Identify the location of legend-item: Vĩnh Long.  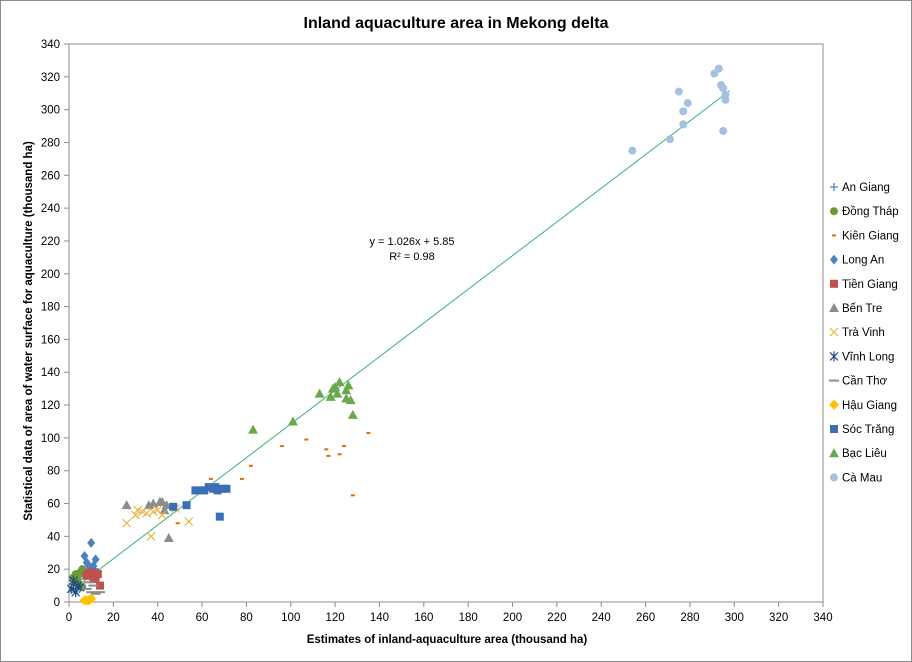
(861, 357).